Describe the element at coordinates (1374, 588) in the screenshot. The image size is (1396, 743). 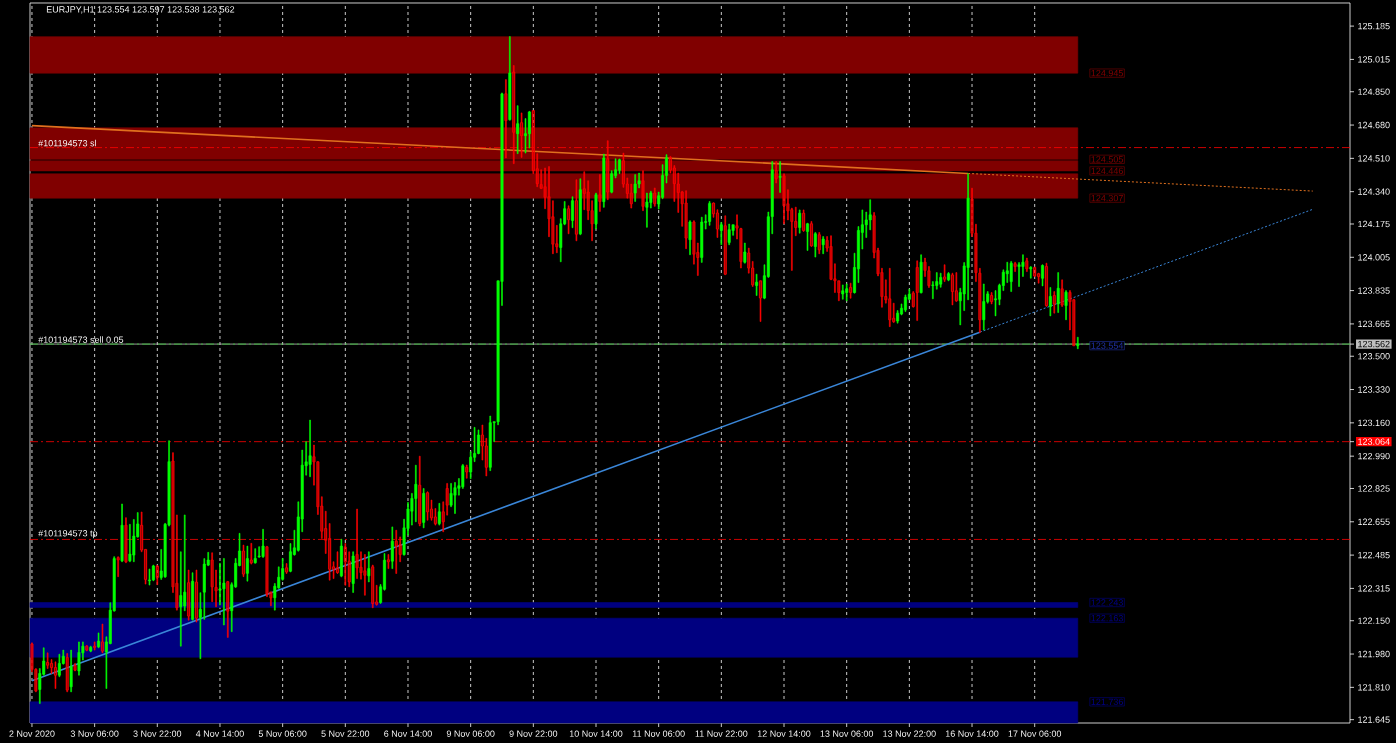
I see `y-tick-label: 122.315` at that location.